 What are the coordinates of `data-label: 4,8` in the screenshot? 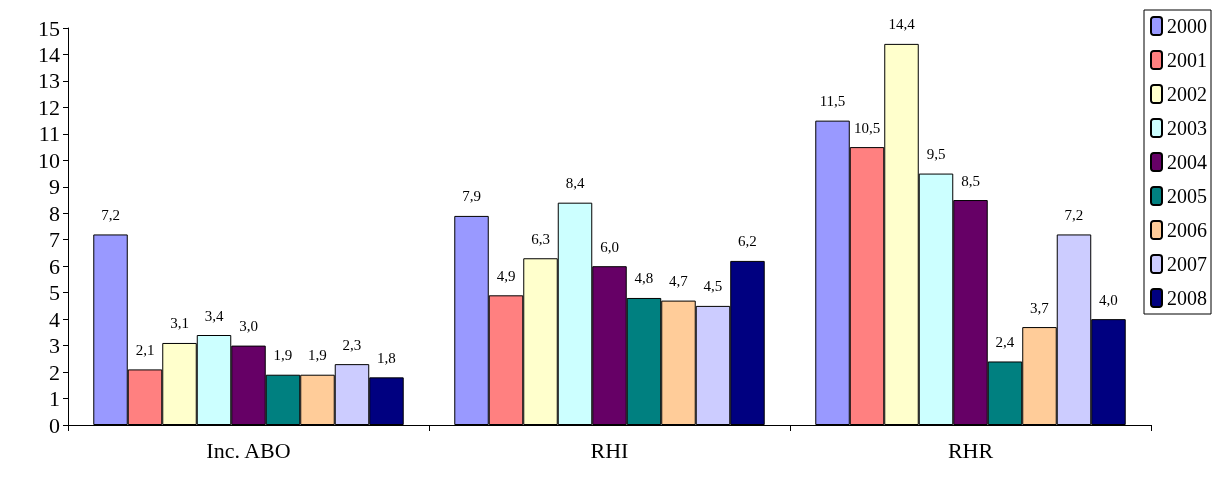 It's located at (644, 278).